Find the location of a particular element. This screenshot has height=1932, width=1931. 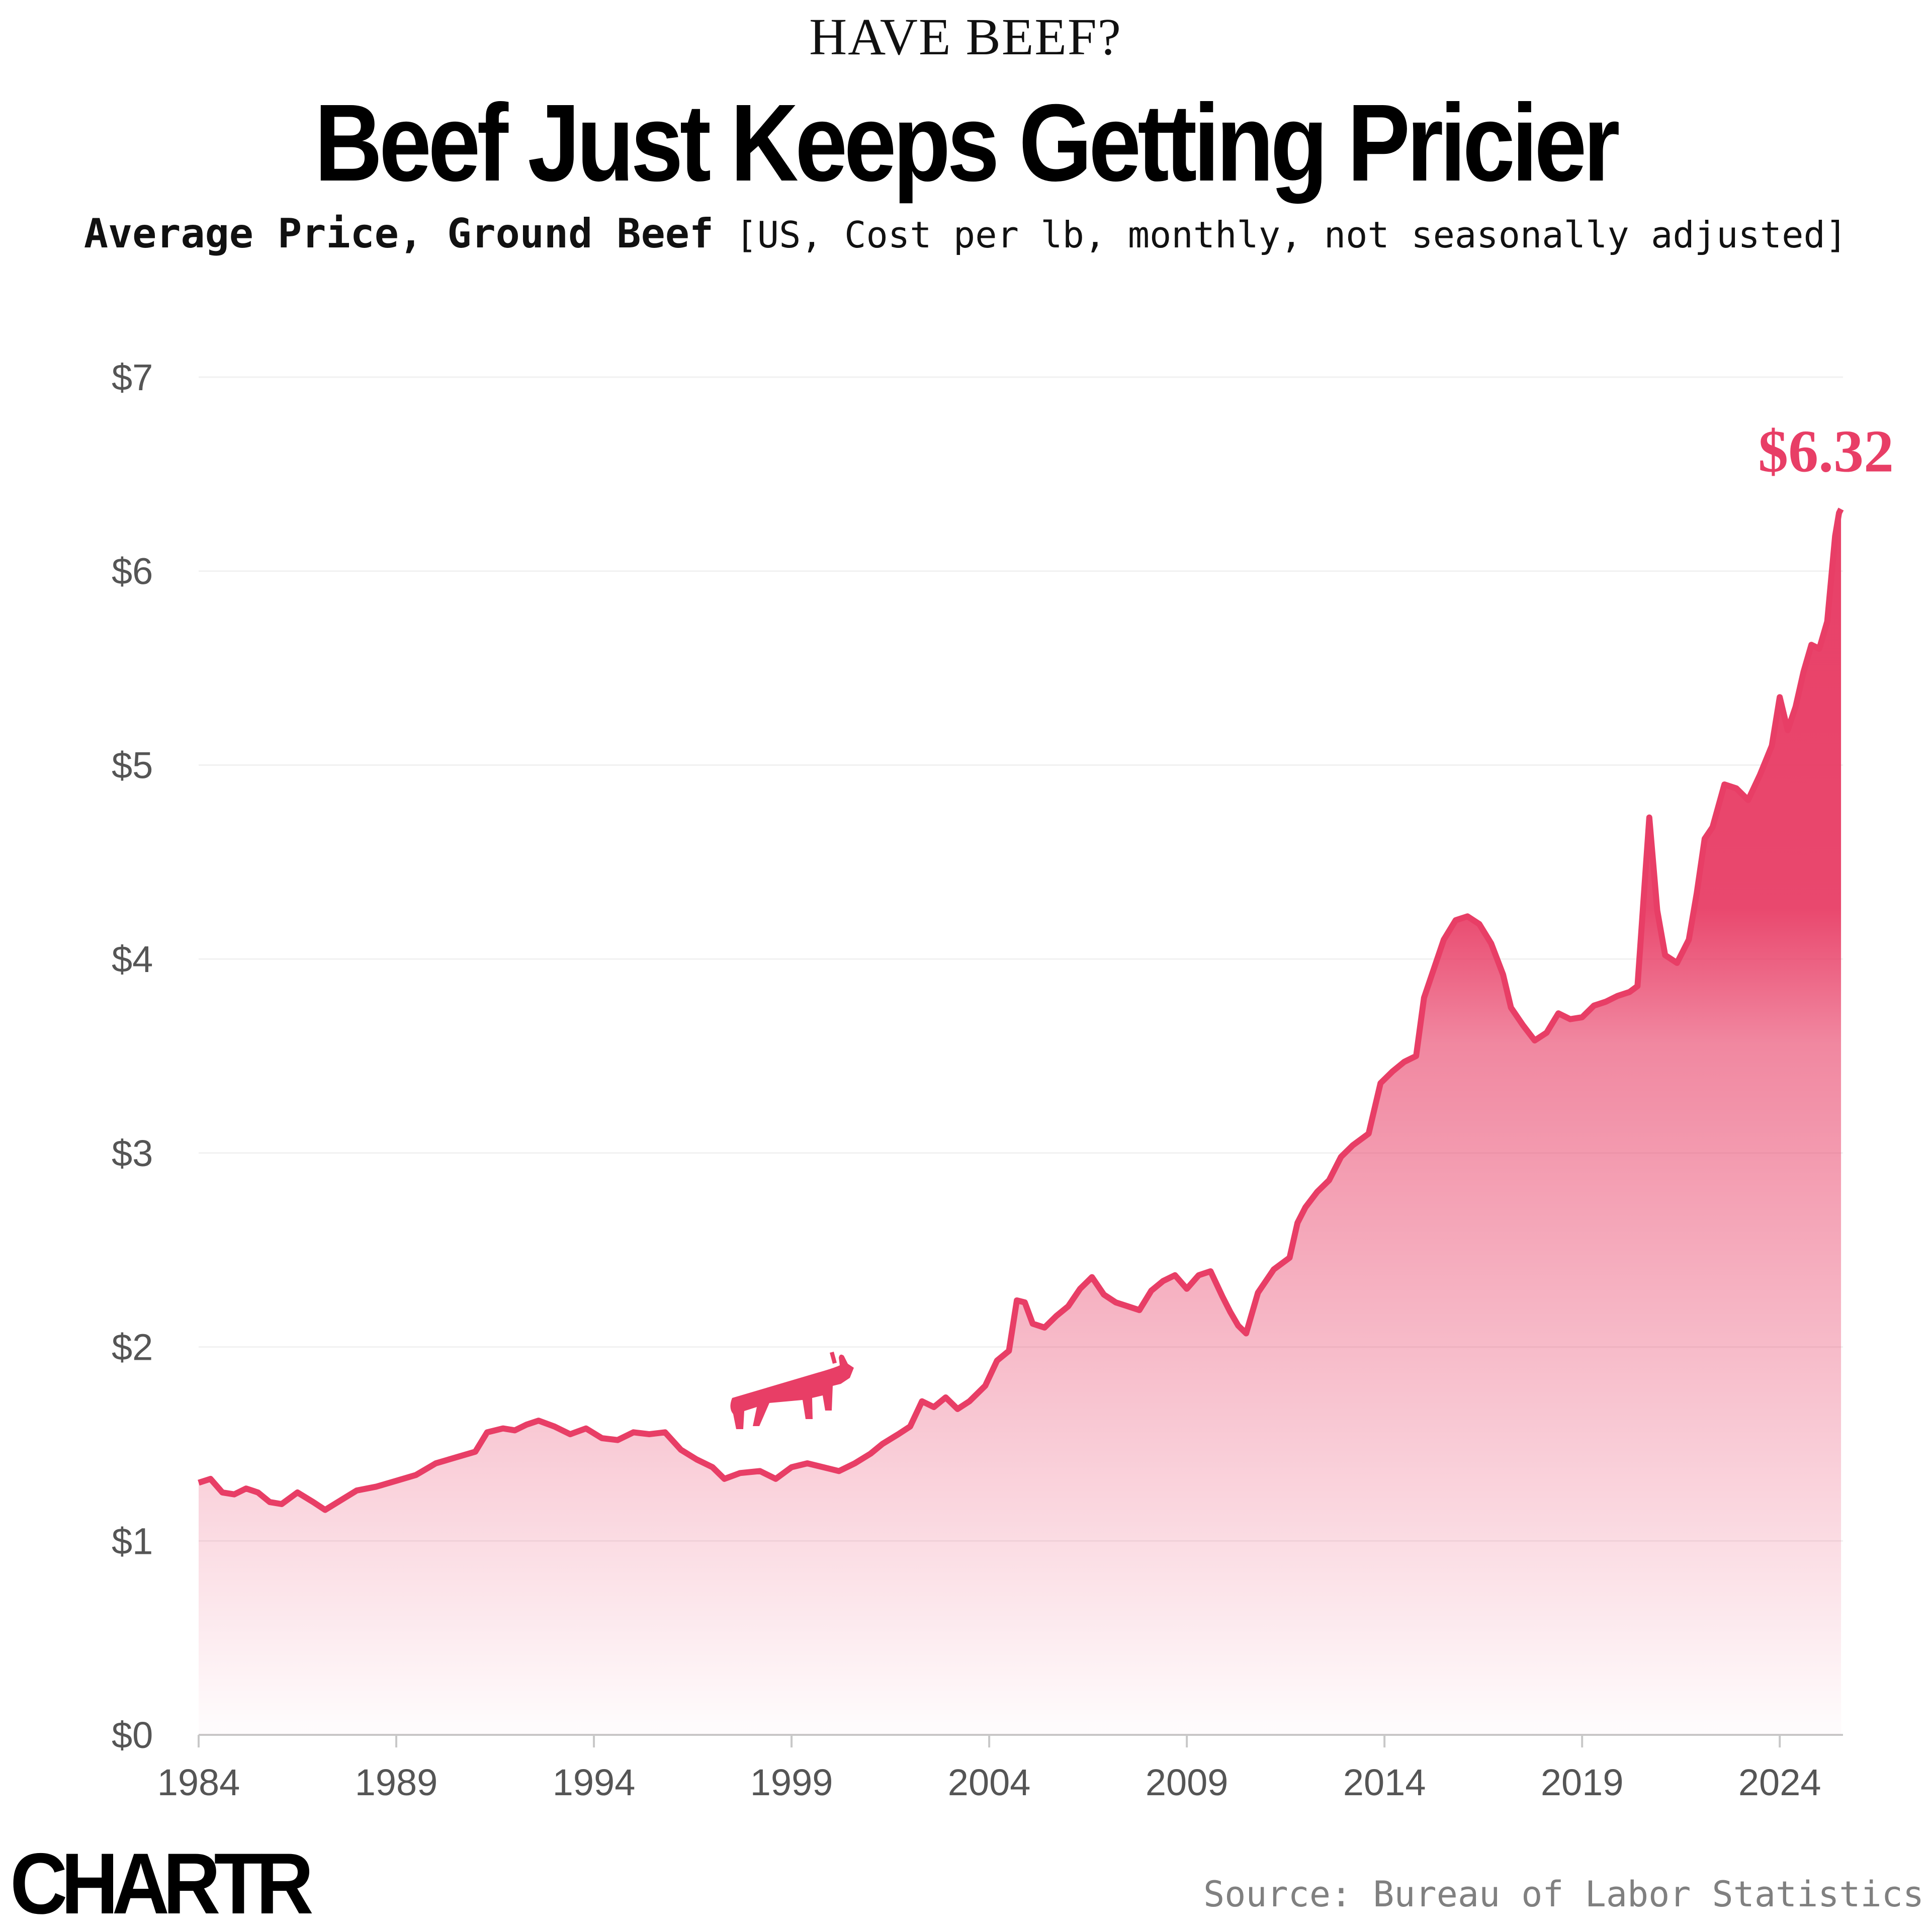

y-tick-label: $2 is located at coordinates (132, 1347).